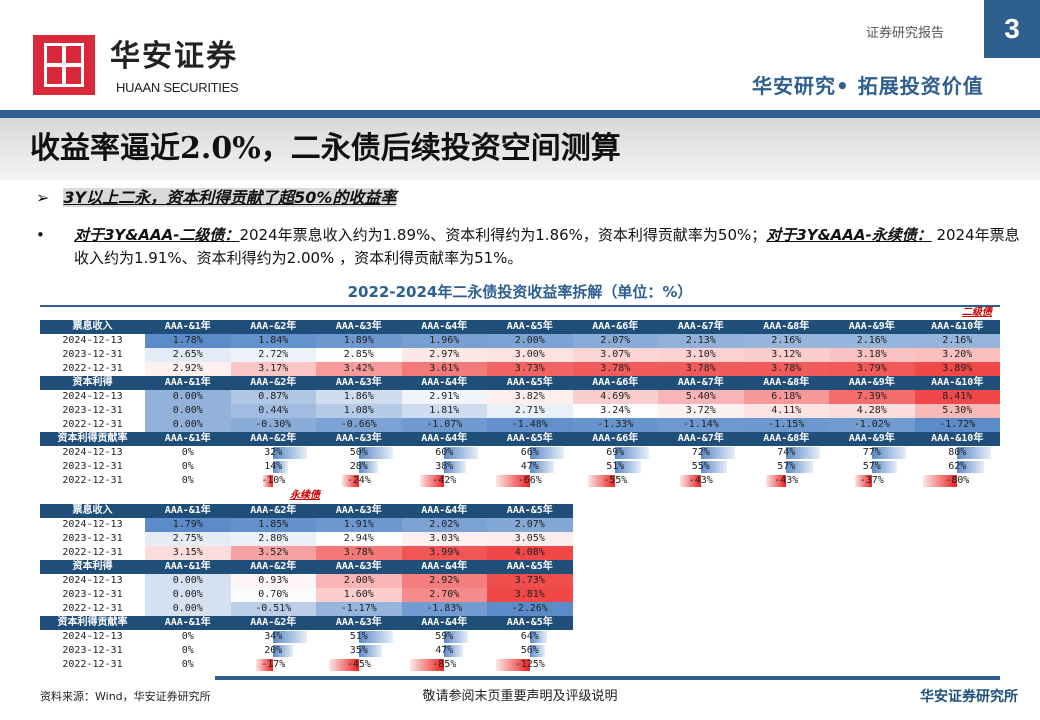 This screenshot has width=1040, height=720. What do you see at coordinates (701, 369) in the screenshot?
I see `table-cell: 3.78%` at bounding box center [701, 369].